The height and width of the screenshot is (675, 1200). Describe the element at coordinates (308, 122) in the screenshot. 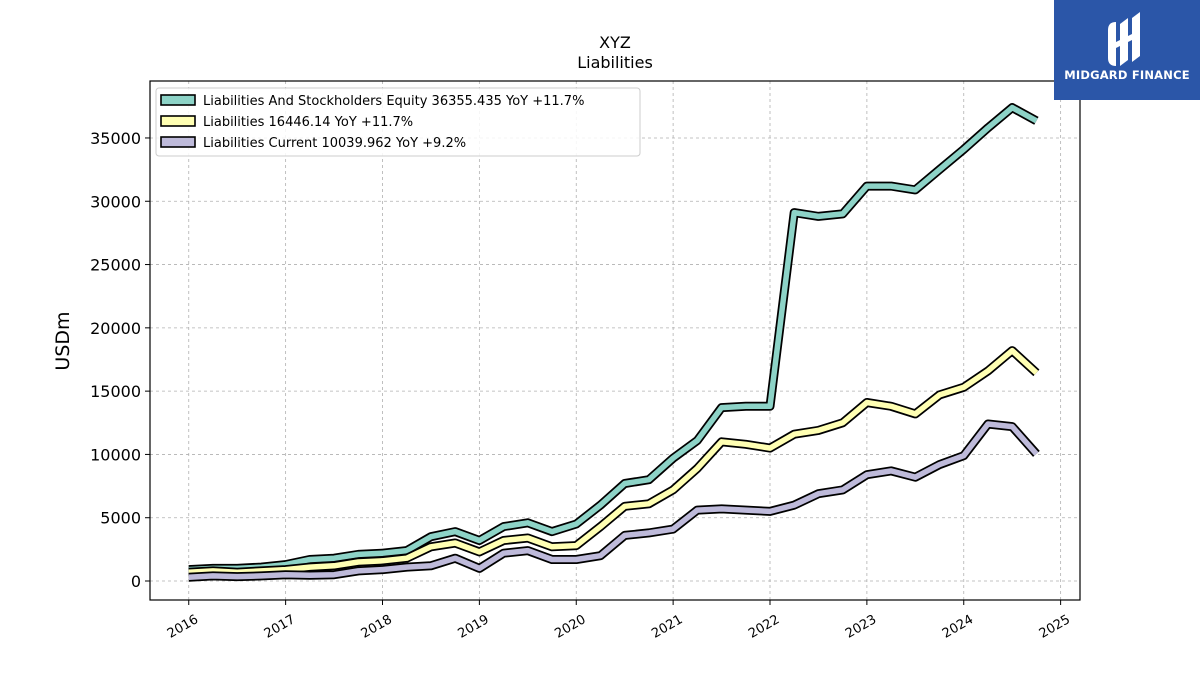

I see `legend-entry: Liabilities 16446.14 YoY +11.7%` at that location.